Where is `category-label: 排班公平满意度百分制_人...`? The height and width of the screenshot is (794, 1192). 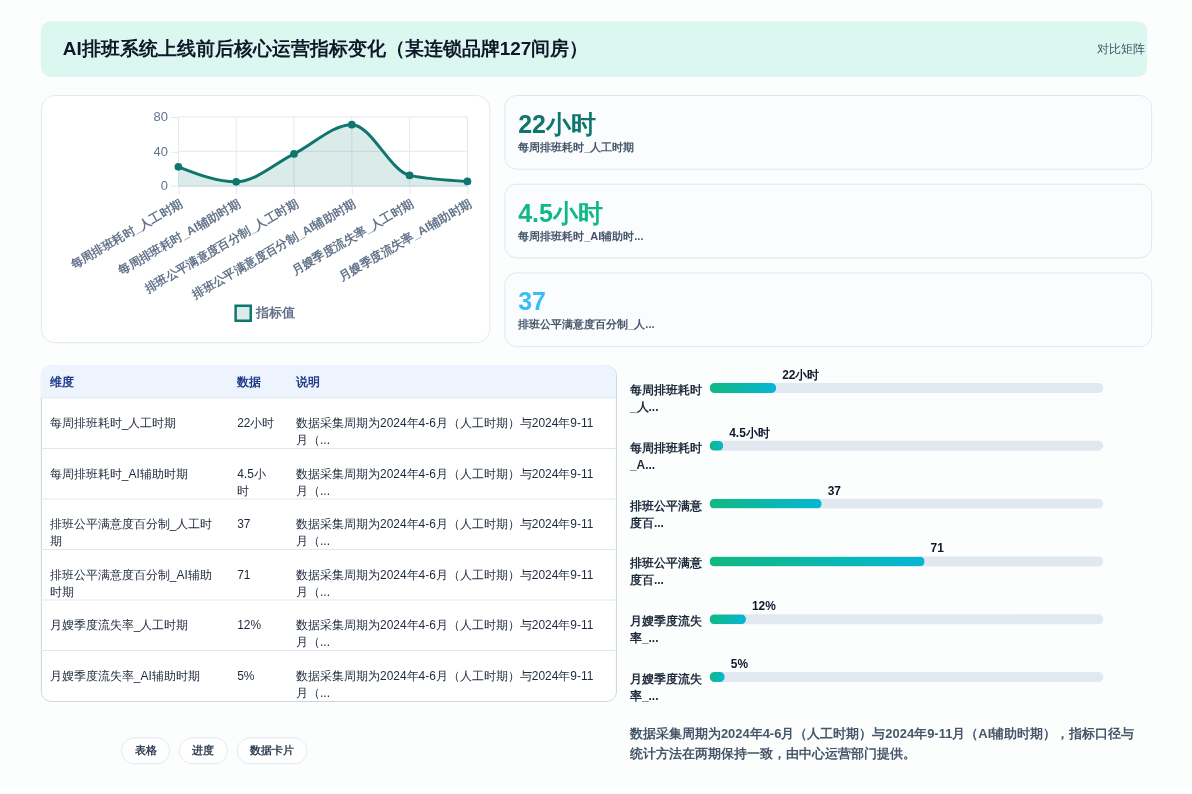 category-label: 排班公平满意度百分制_人... is located at coordinates (586, 325).